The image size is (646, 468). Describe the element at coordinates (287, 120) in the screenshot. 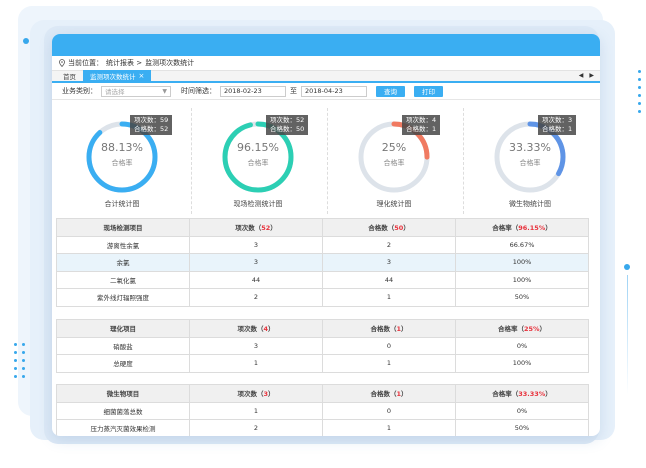

I see `tooltip-count: 项次数：52` at that location.